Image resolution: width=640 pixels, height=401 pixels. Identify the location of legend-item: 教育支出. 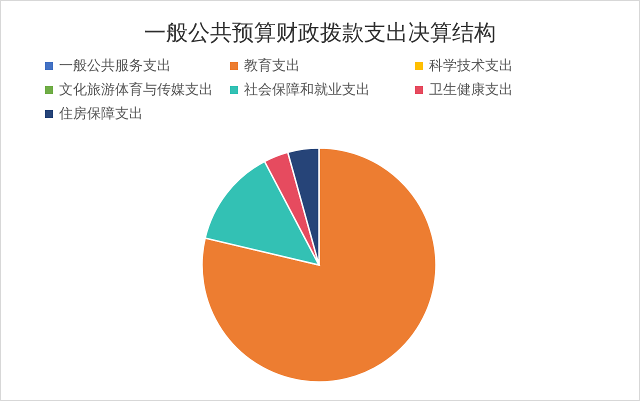
(265, 66).